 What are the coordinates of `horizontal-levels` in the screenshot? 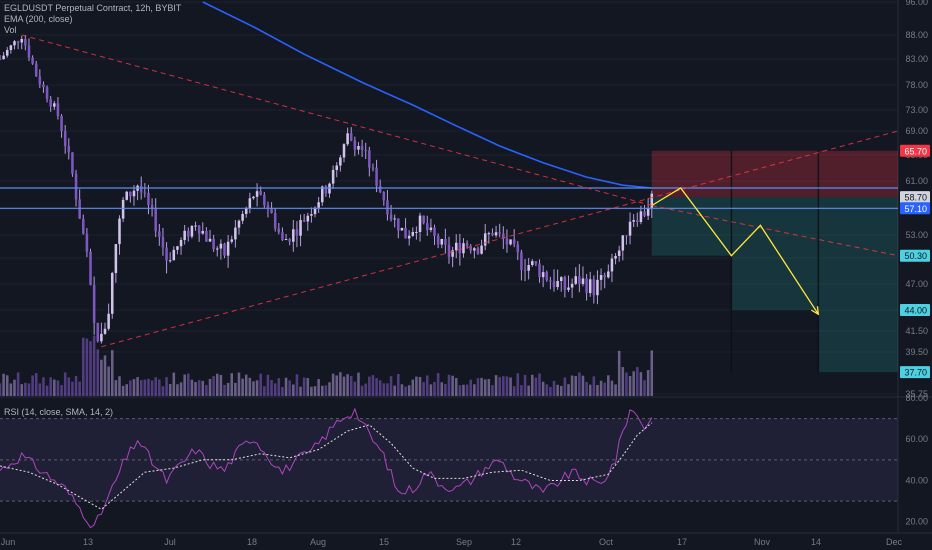 It's located at (449, 198).